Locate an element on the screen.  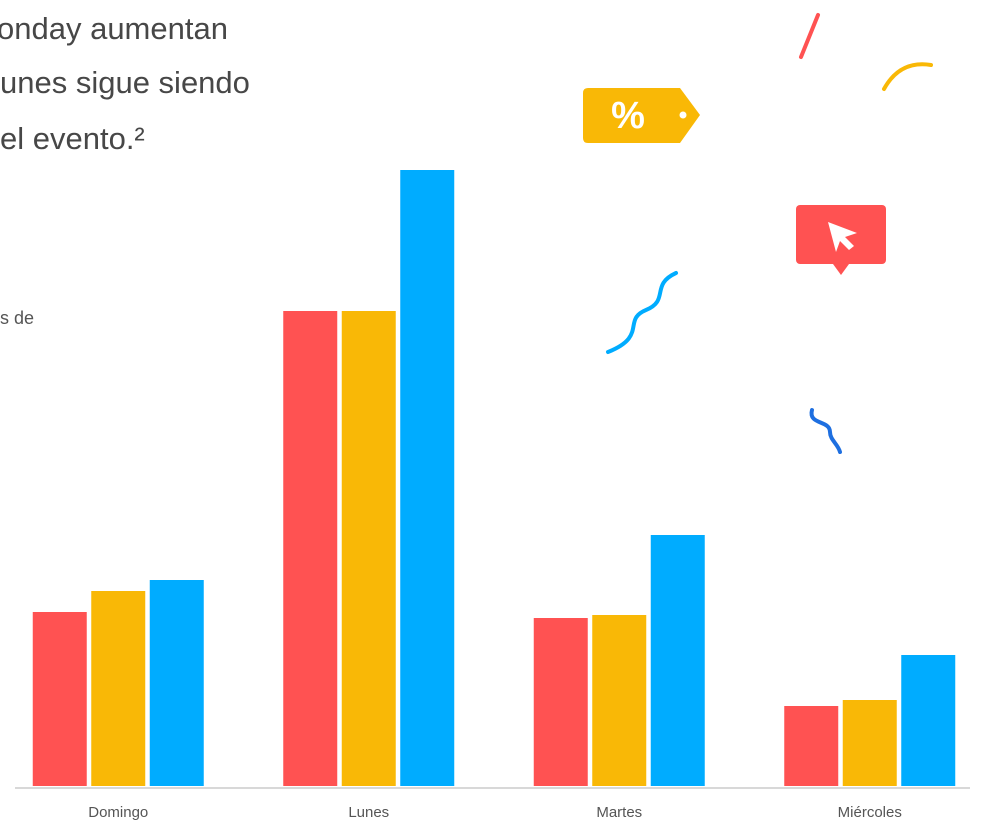
title-line: el evento.² is located at coordinates (72, 138).